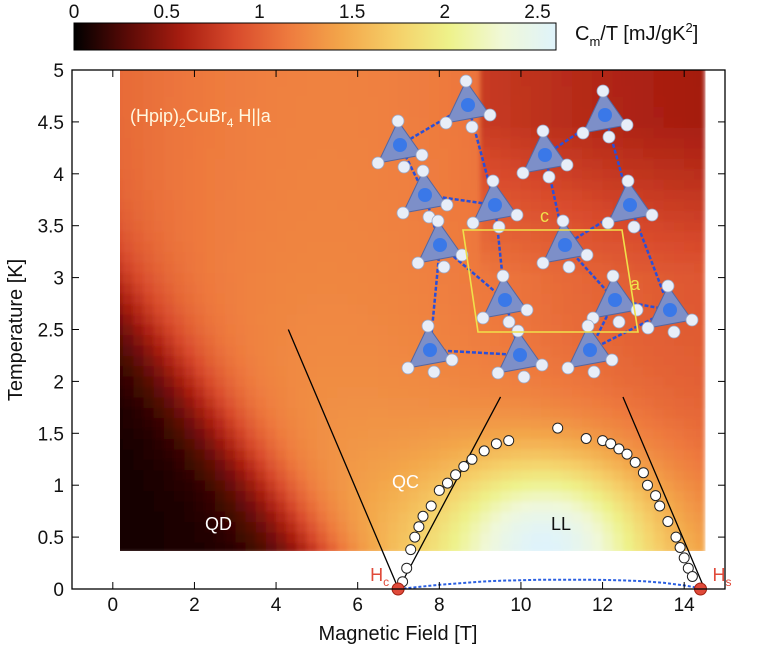  Describe the element at coordinates (352, 12) in the screenshot. I see `colorbar-tick-label: 1.5` at that location.